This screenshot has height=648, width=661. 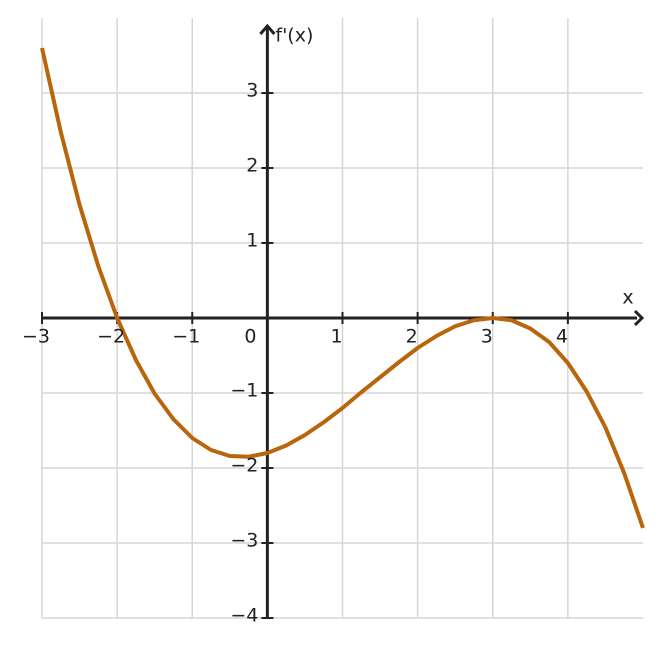 I want to click on x-tick-label: −3, so click(x=36, y=337).